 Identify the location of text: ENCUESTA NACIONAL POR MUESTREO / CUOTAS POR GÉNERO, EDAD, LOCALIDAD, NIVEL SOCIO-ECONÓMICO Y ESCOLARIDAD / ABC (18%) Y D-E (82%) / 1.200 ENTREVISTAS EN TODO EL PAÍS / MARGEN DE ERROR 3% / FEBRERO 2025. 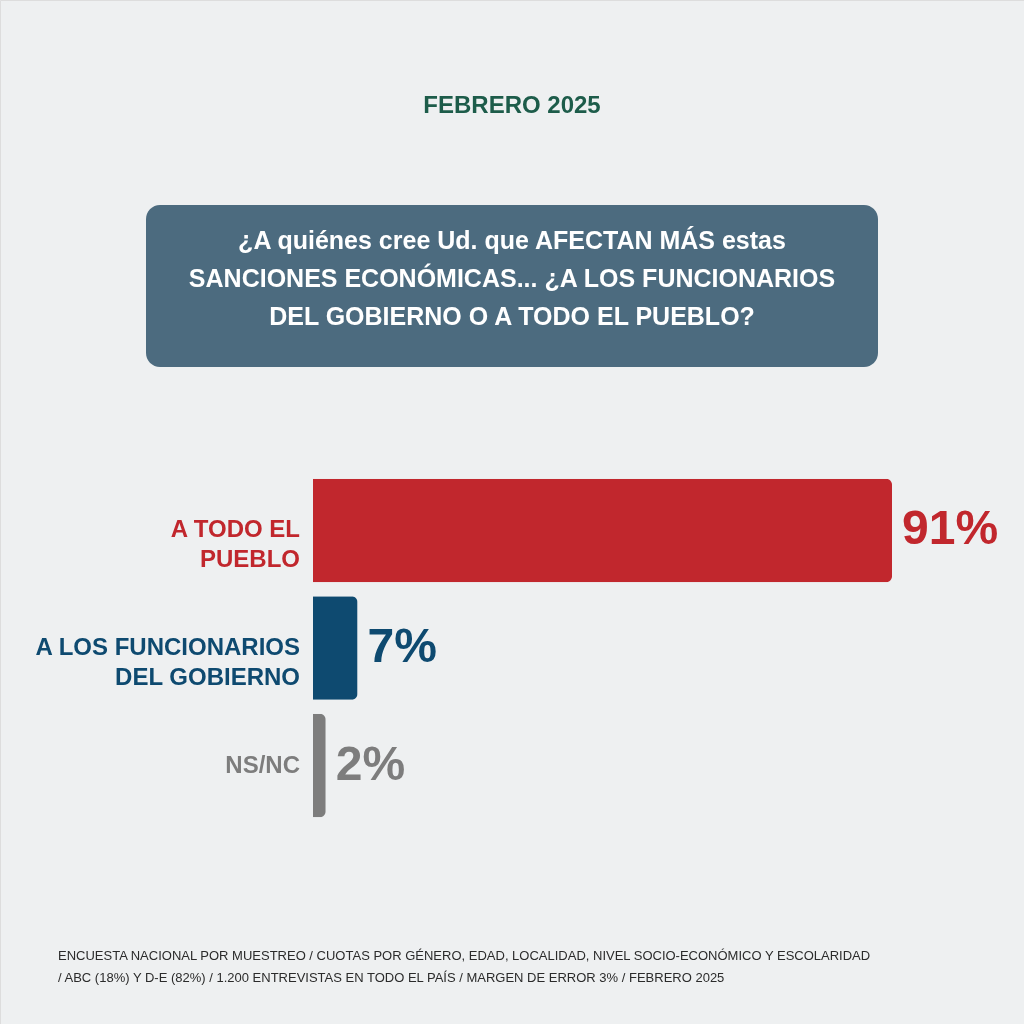
(464, 966).